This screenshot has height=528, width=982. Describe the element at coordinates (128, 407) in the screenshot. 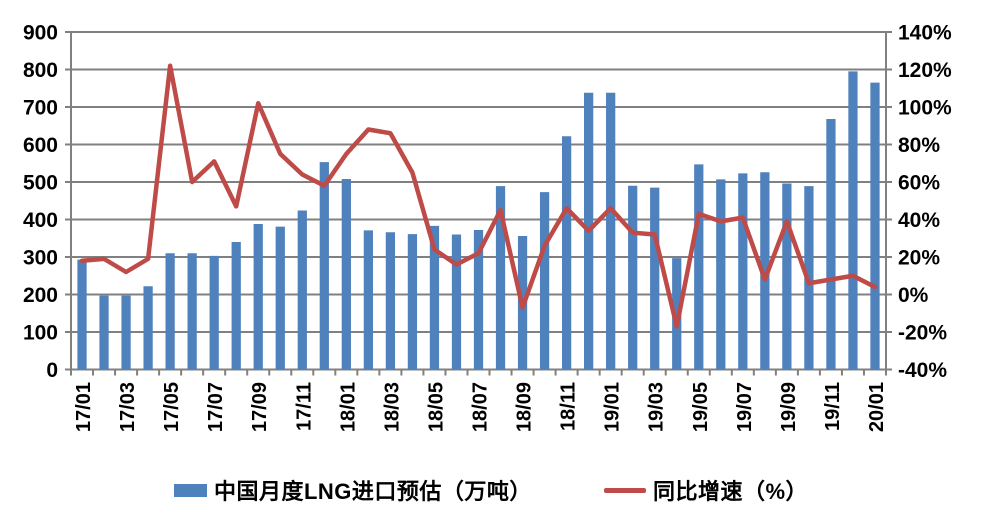

I see `x-axis-tick-label: 17/03` at that location.